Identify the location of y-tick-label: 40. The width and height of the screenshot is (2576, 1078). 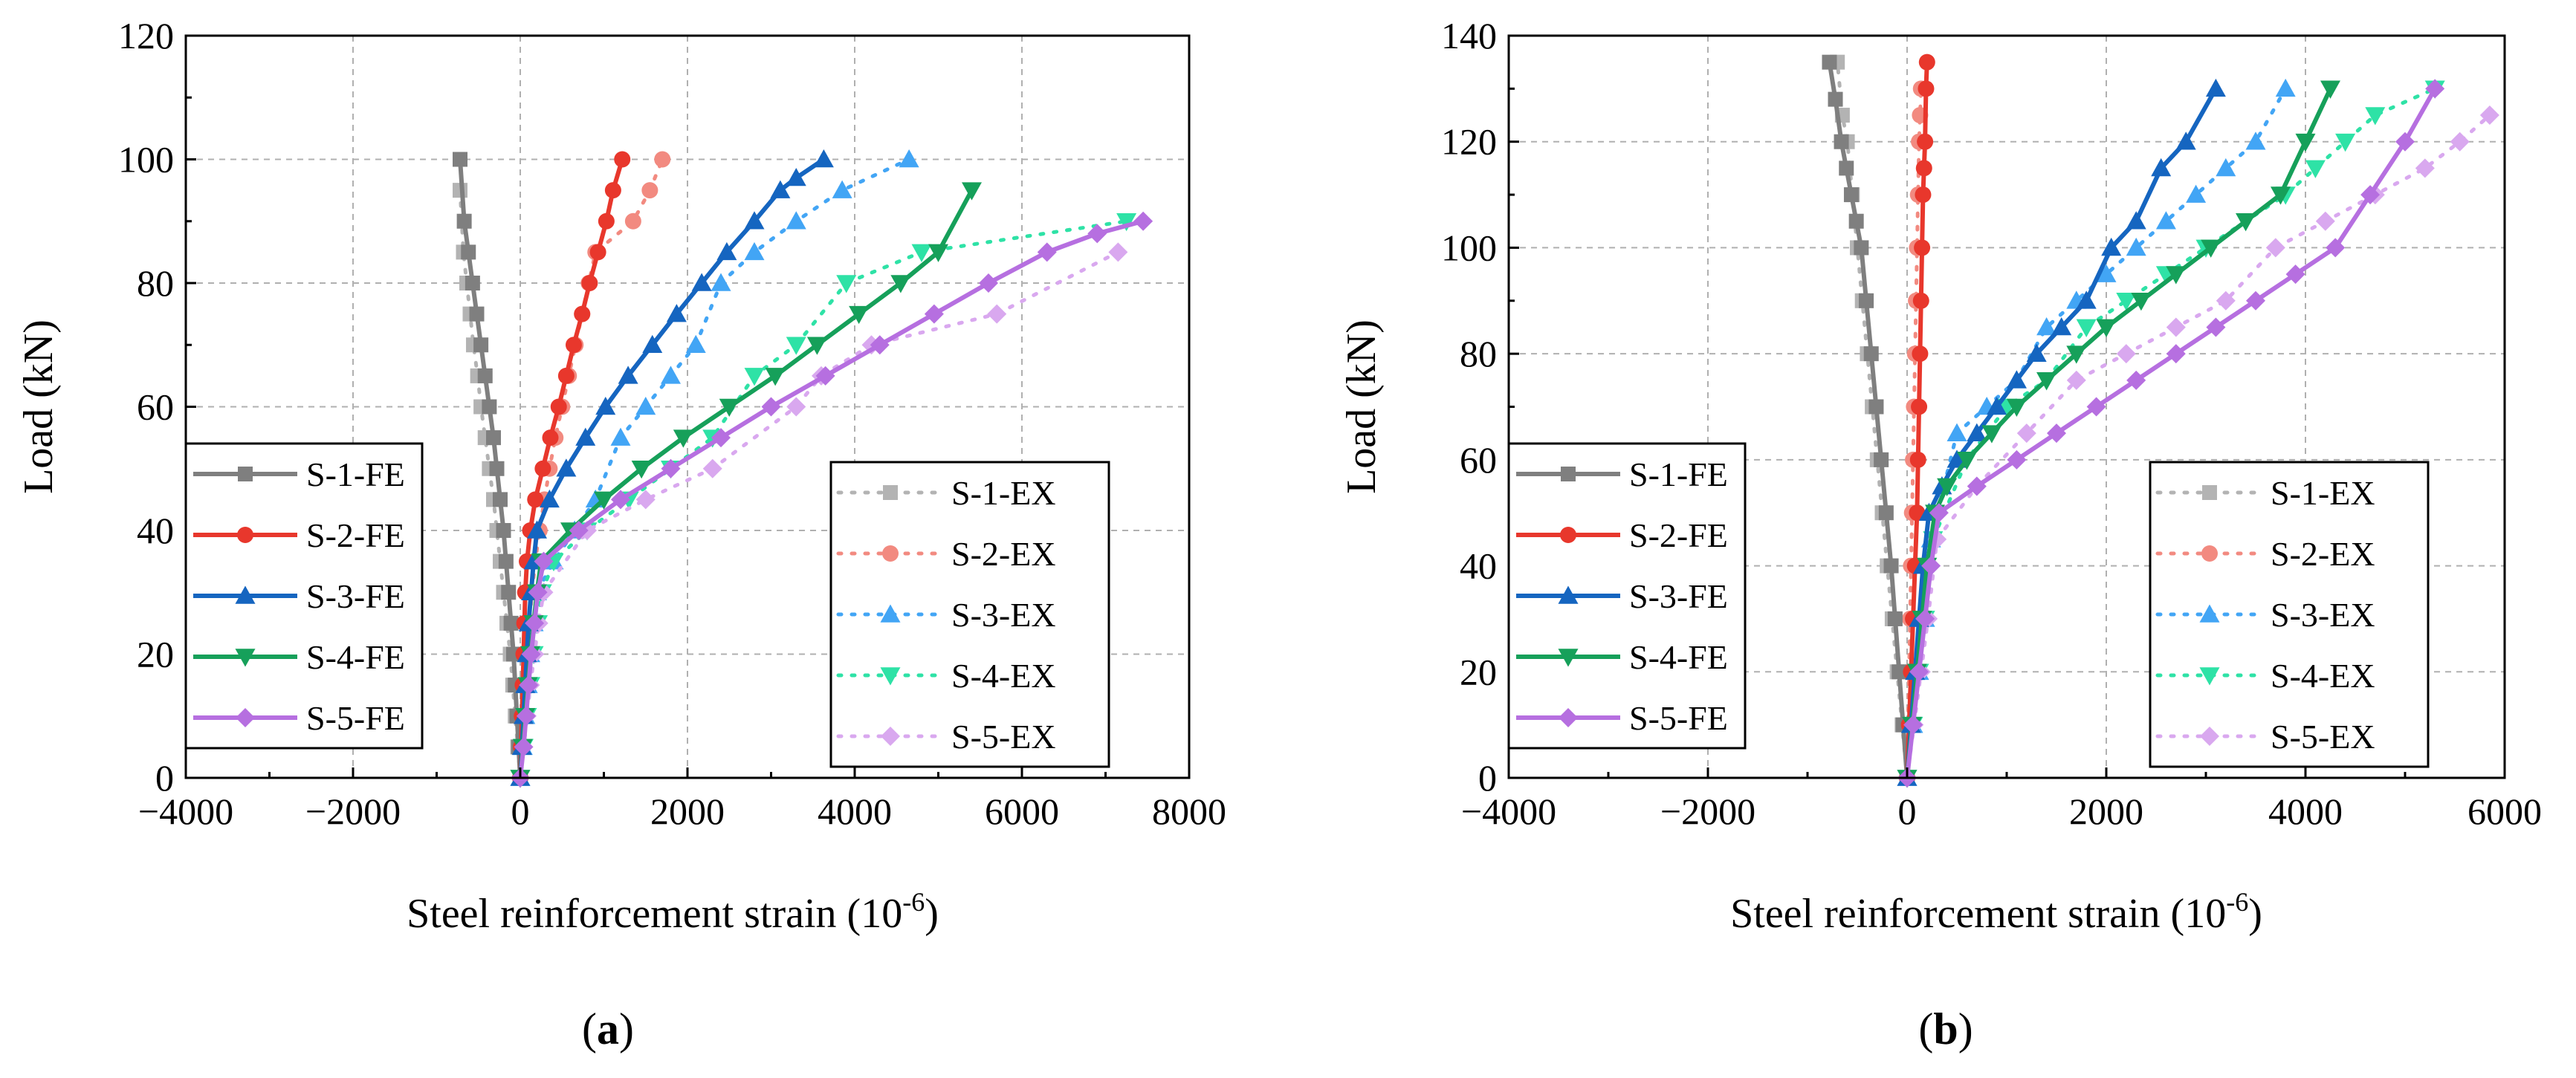
(155, 530).